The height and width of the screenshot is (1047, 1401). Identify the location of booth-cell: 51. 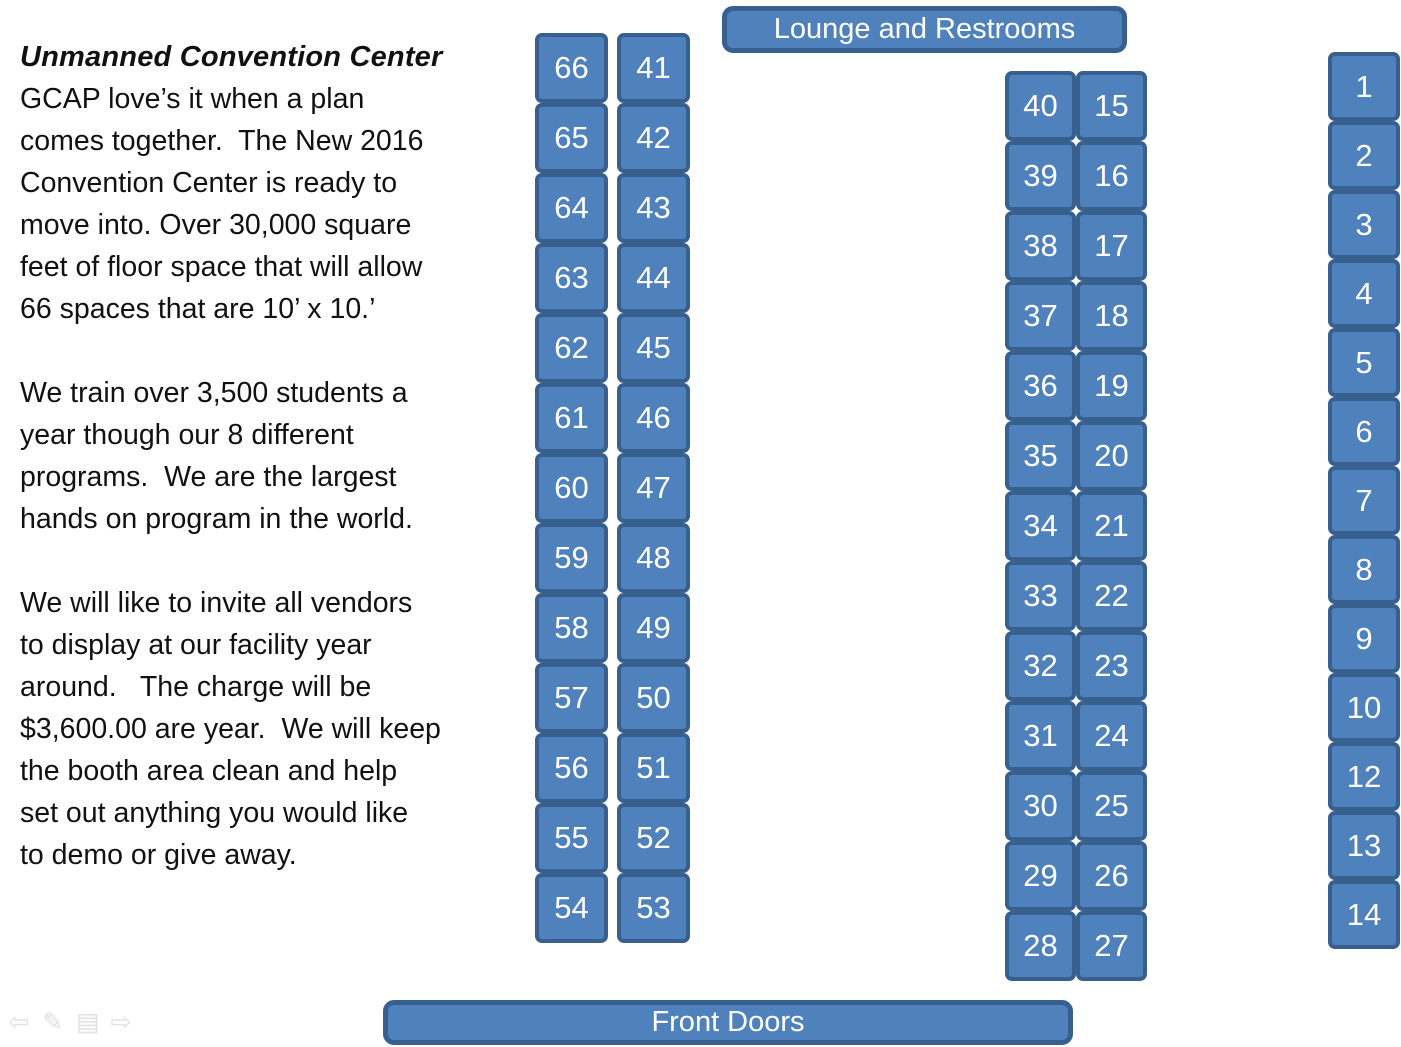
(653, 768).